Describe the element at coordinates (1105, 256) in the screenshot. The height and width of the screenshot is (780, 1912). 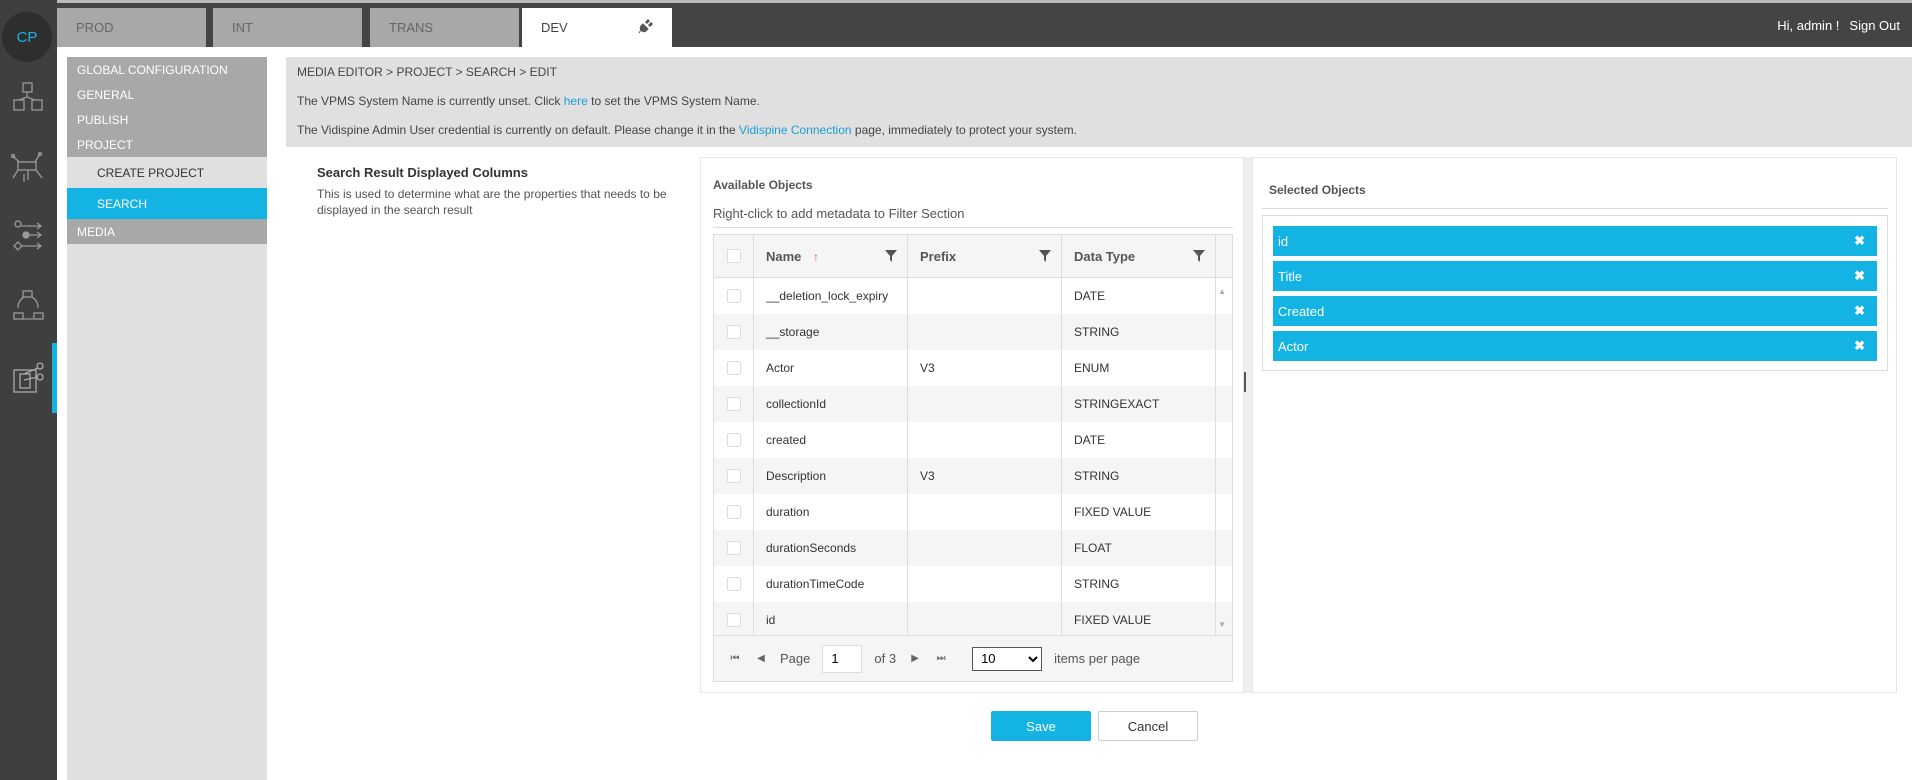
I see `column-label: Data Type` at that location.